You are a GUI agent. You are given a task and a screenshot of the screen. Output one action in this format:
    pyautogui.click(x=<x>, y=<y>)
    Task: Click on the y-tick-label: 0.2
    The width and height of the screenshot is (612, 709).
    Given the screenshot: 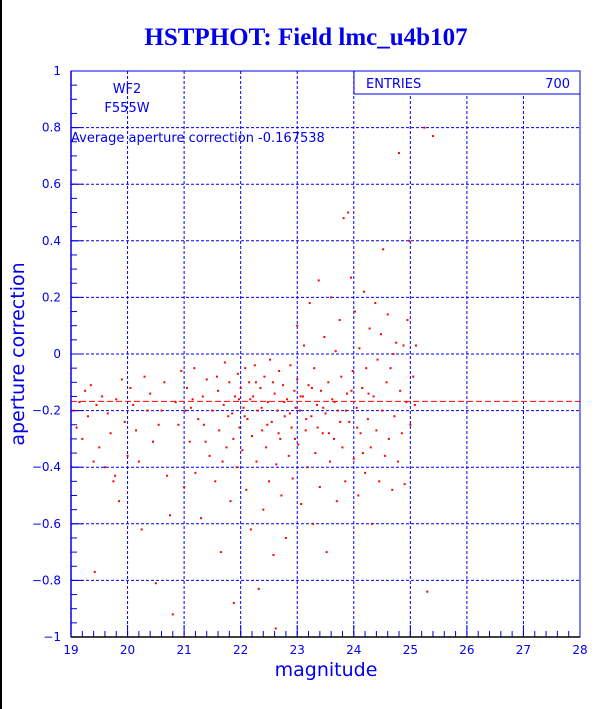 What is the action you would take?
    pyautogui.click(x=51, y=297)
    